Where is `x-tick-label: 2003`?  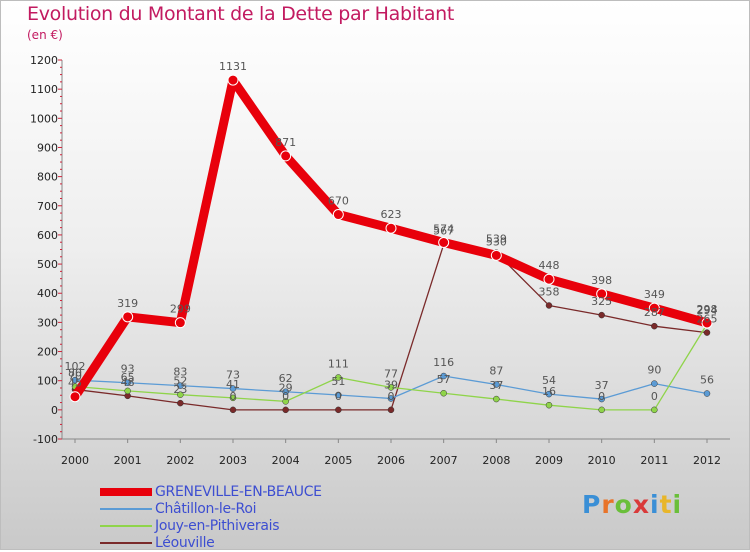
x-tick-label: 2003 is located at coordinates (233, 460).